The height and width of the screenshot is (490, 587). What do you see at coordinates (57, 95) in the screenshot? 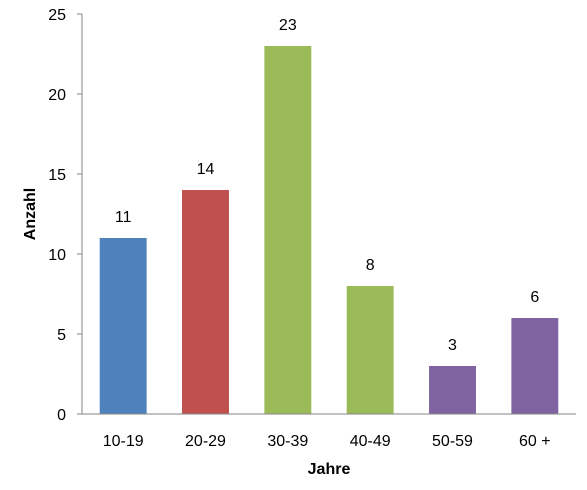
I see `y-tick-label: 20` at bounding box center [57, 95].